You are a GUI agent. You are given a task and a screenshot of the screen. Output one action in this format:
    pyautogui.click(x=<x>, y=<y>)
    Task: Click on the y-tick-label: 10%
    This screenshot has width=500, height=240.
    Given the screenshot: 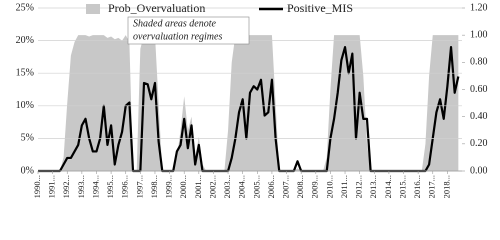 What is the action you would take?
    pyautogui.click(x=25, y=105)
    